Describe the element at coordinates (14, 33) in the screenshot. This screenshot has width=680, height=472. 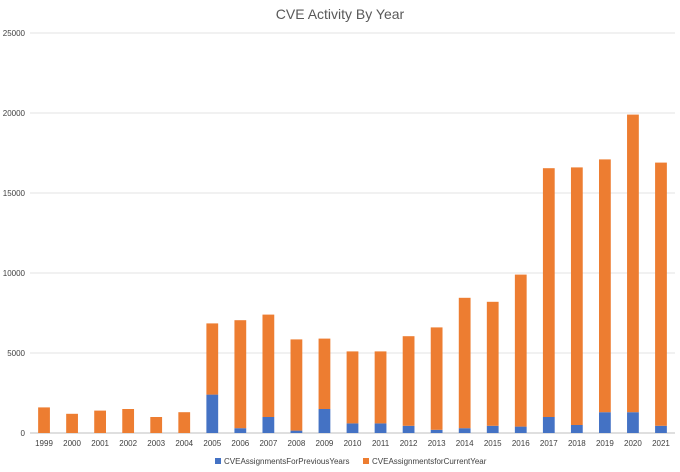
I see `y-tick-label: 25000` at that location.